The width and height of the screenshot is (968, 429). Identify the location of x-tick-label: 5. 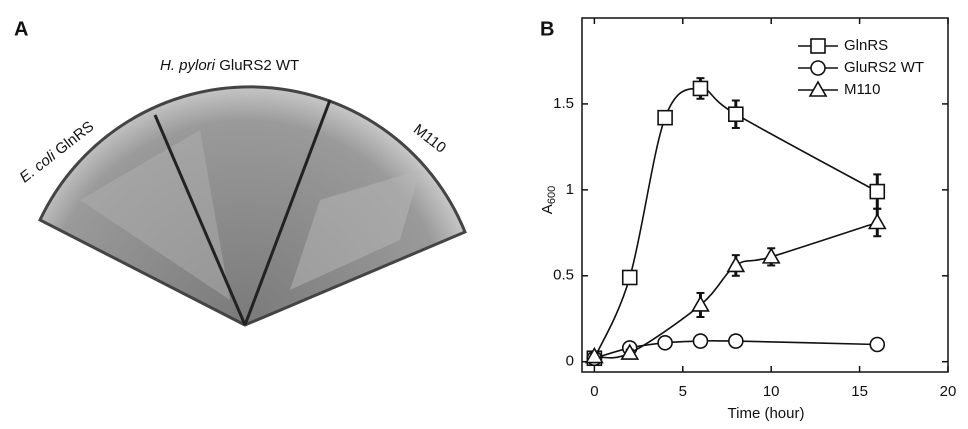
(683, 391).